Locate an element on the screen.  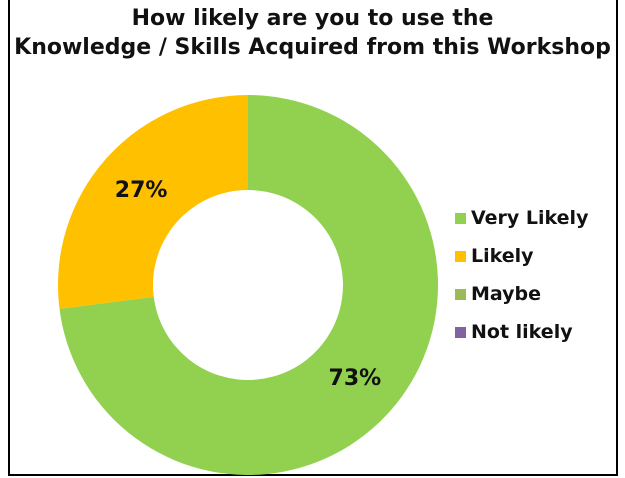
legend-label-very-likely: Very Likely is located at coordinates (530, 218).